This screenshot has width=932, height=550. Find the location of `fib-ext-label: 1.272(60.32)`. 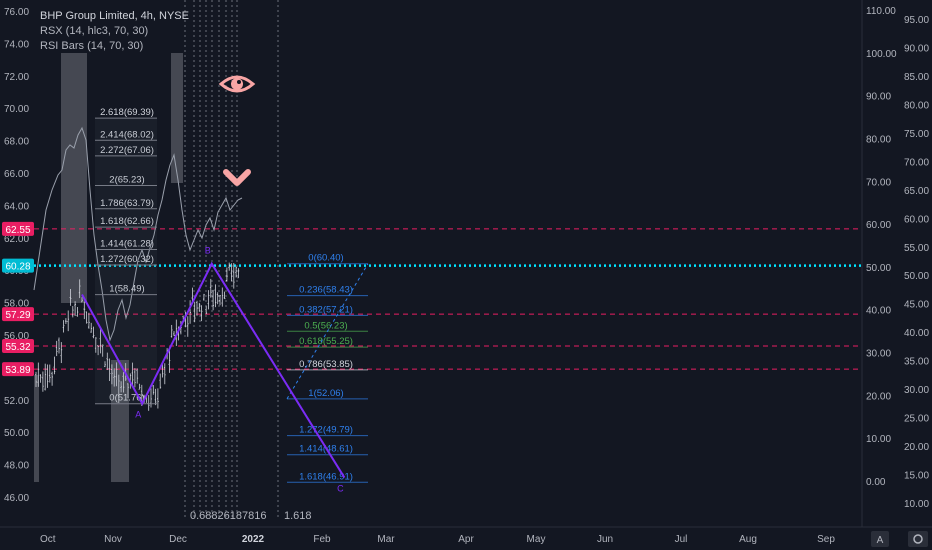

fib-ext-label: 1.272(60.32) is located at coordinates (127, 259).